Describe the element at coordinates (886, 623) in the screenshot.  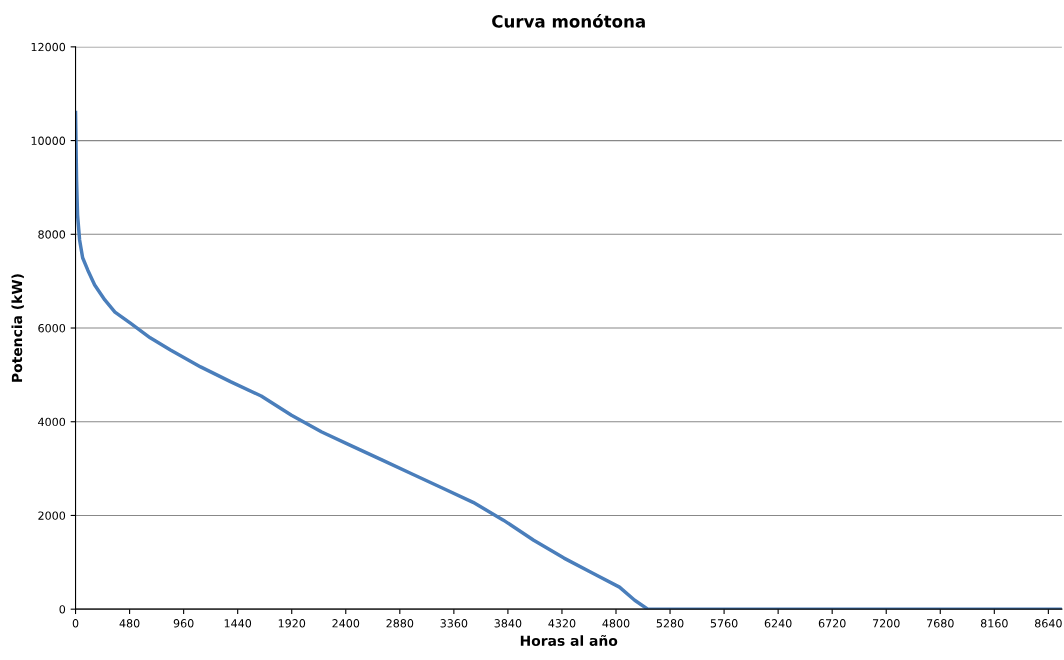
I see `x-tick-label: 7200` at that location.